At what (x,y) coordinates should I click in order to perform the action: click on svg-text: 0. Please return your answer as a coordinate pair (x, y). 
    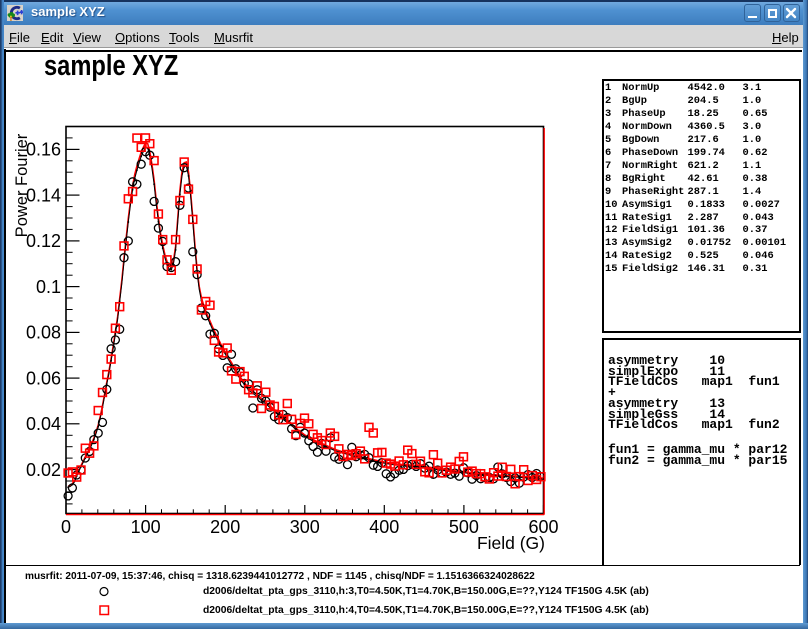
    Looking at the image, I should click on (66, 527).